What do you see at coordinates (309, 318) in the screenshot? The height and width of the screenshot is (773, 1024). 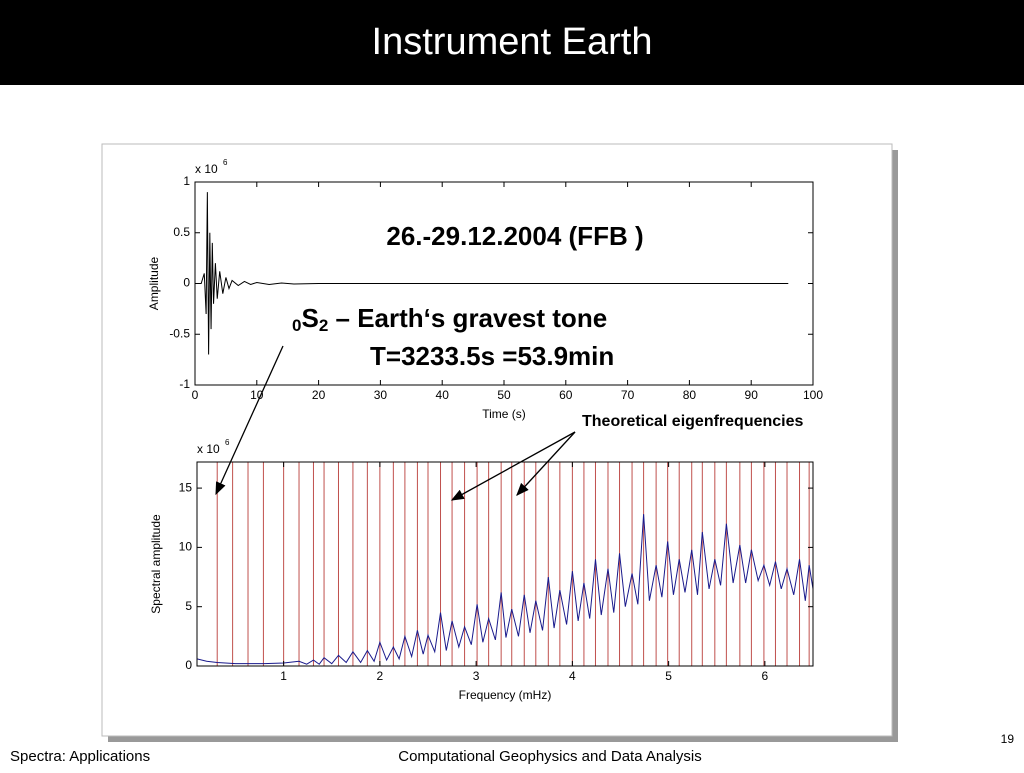 I see `mode-letter: S` at bounding box center [309, 318].